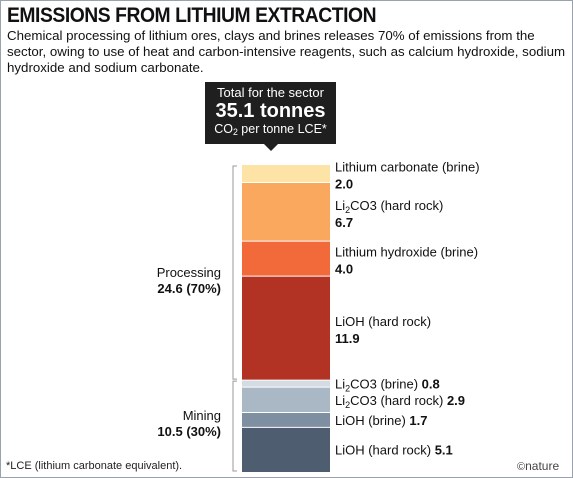 The height and width of the screenshot is (478, 573). What do you see at coordinates (189, 288) in the screenshot?
I see `processing-value: 24.6 (70%)` at bounding box center [189, 288].